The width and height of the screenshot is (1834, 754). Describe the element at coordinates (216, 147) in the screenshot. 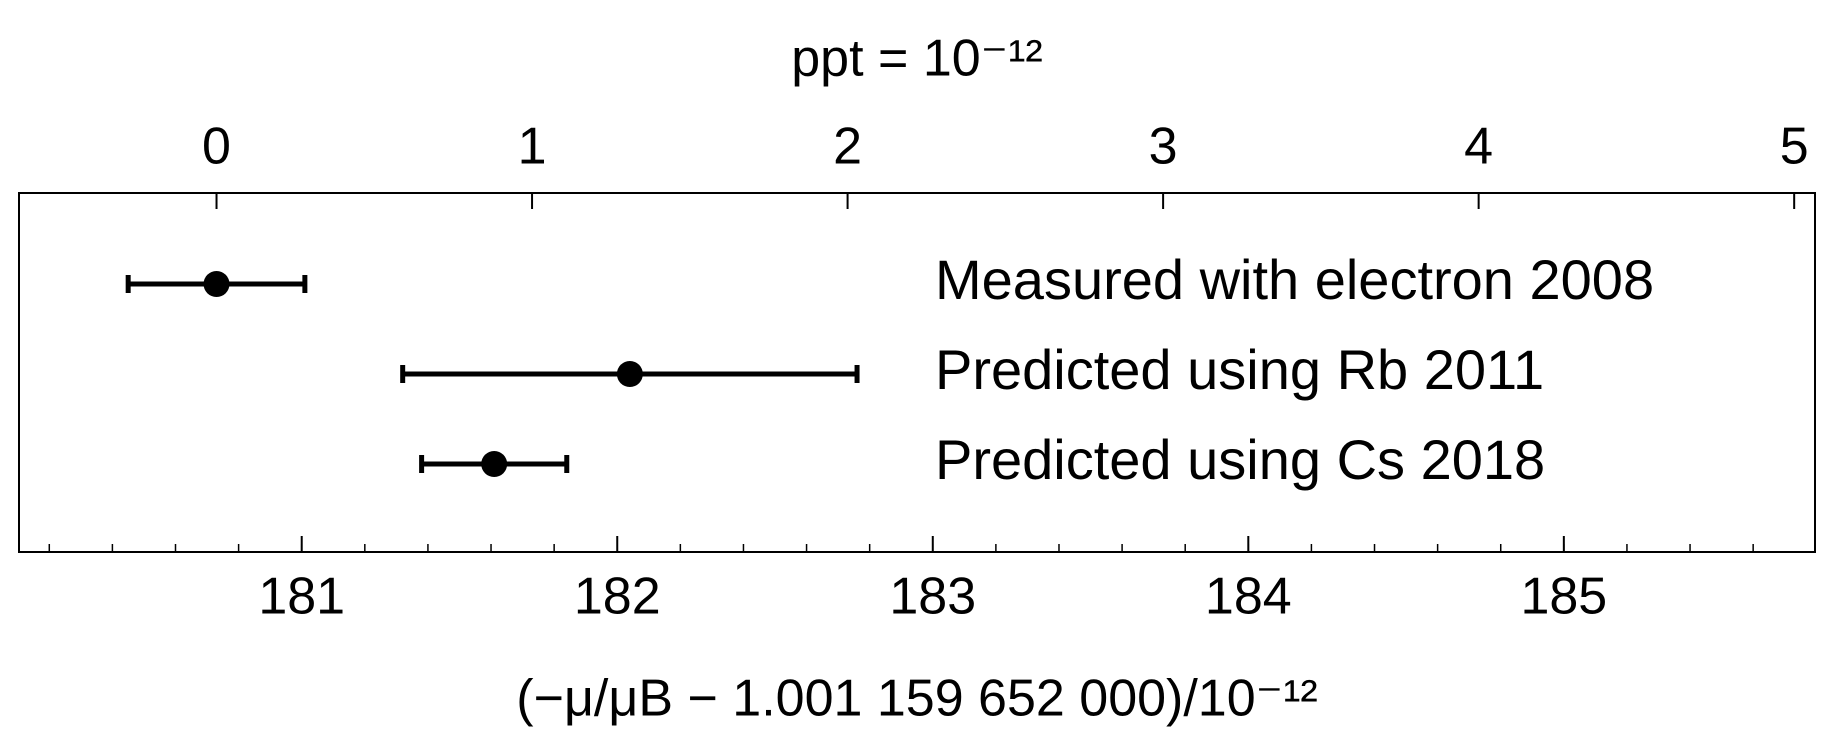

I see `top-tick-label: 0` at that location.